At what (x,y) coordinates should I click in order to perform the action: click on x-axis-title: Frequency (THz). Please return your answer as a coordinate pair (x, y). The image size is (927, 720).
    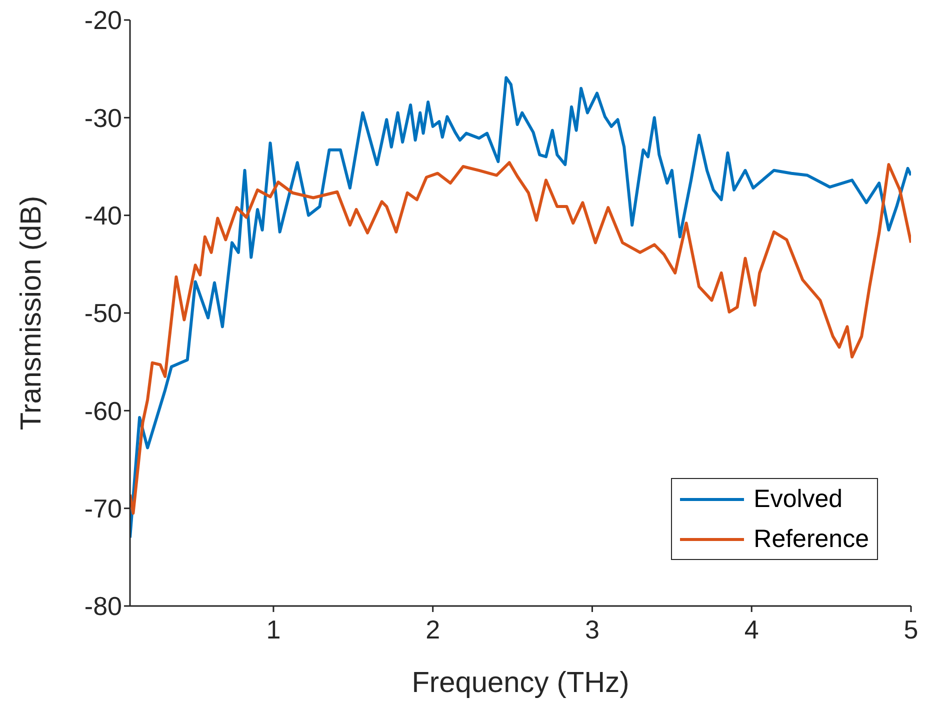
    Looking at the image, I should click on (521, 683).